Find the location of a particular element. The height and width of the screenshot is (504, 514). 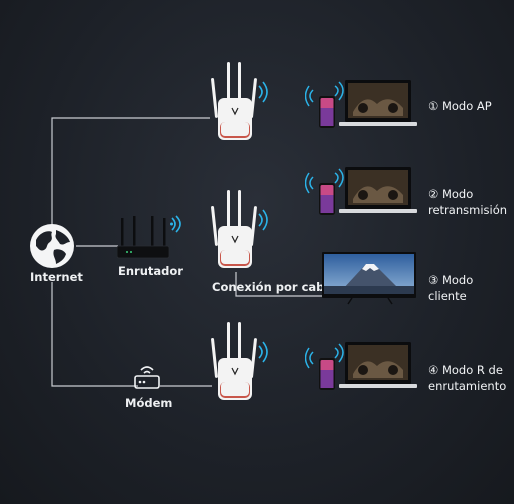

internet-node is located at coordinates (52, 248).